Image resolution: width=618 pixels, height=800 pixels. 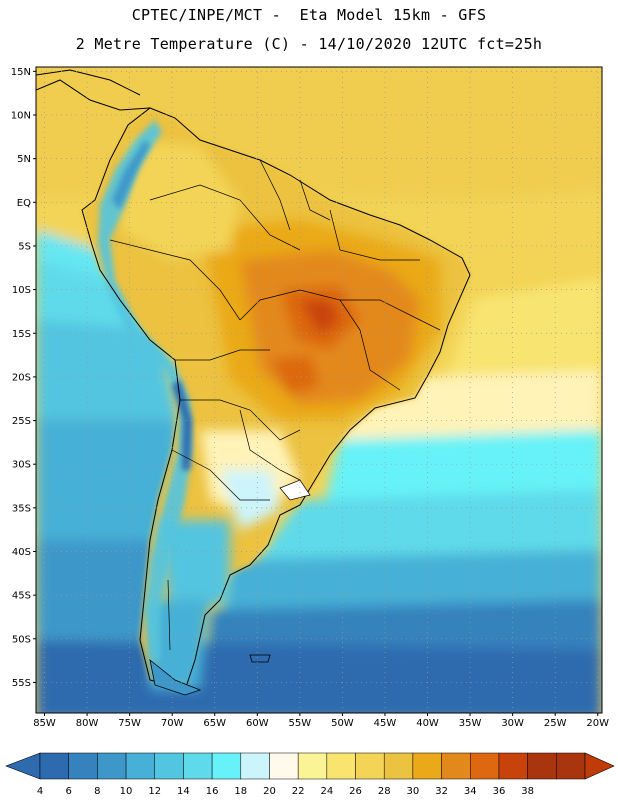 What do you see at coordinates (326, 791) in the screenshot?
I see `colorbar-label: 24` at bounding box center [326, 791].